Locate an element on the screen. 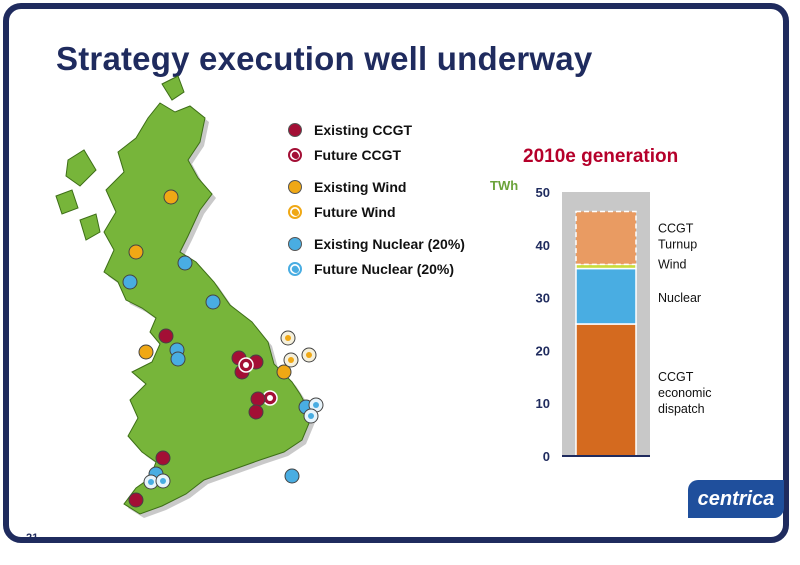 This screenshot has width=800, height=565. slide-title: Strategy execution well underway is located at coordinates (324, 58).